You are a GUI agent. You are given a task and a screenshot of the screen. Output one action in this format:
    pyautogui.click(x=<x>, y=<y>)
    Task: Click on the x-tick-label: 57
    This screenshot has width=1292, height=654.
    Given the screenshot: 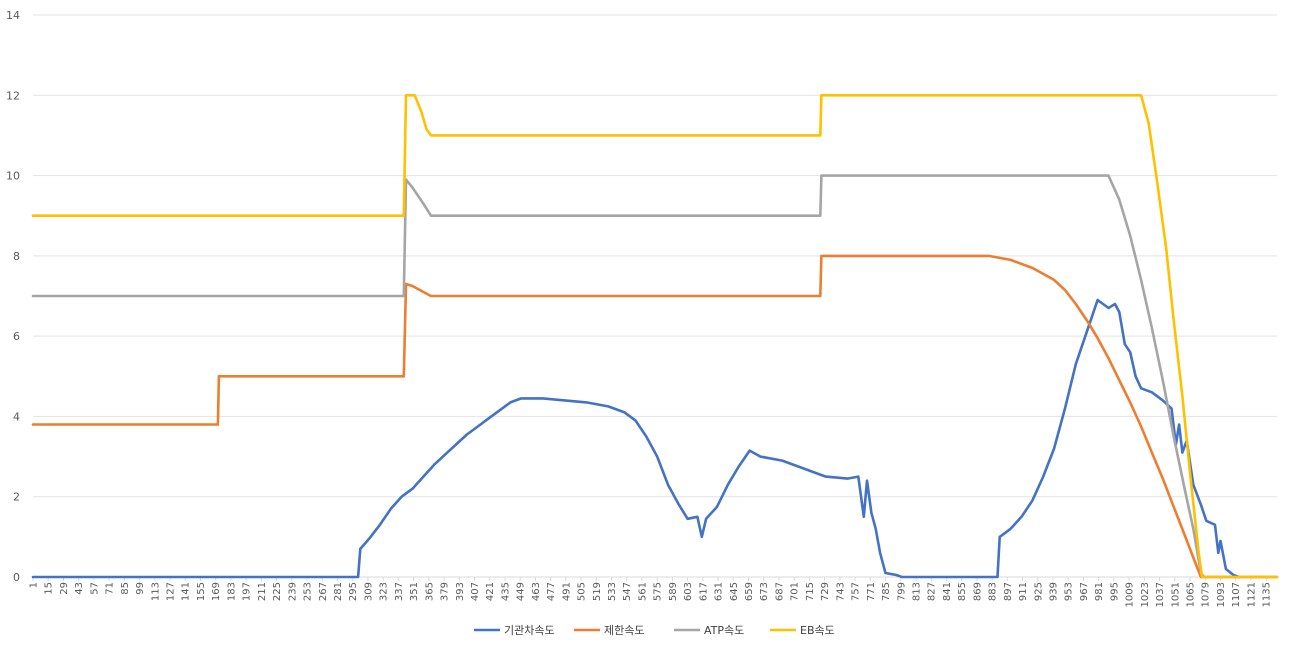 What is the action you would take?
    pyautogui.click(x=94, y=588)
    